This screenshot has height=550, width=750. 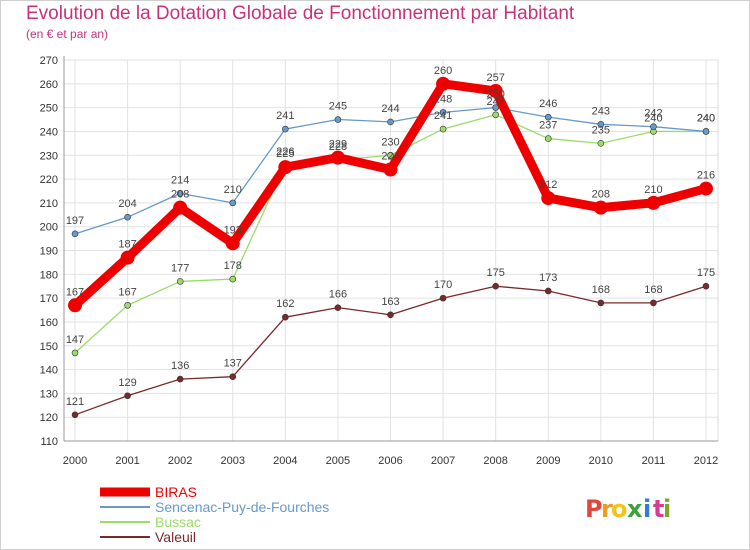 What do you see at coordinates (338, 461) in the screenshot?
I see `x-tick-label: 2005` at bounding box center [338, 461].